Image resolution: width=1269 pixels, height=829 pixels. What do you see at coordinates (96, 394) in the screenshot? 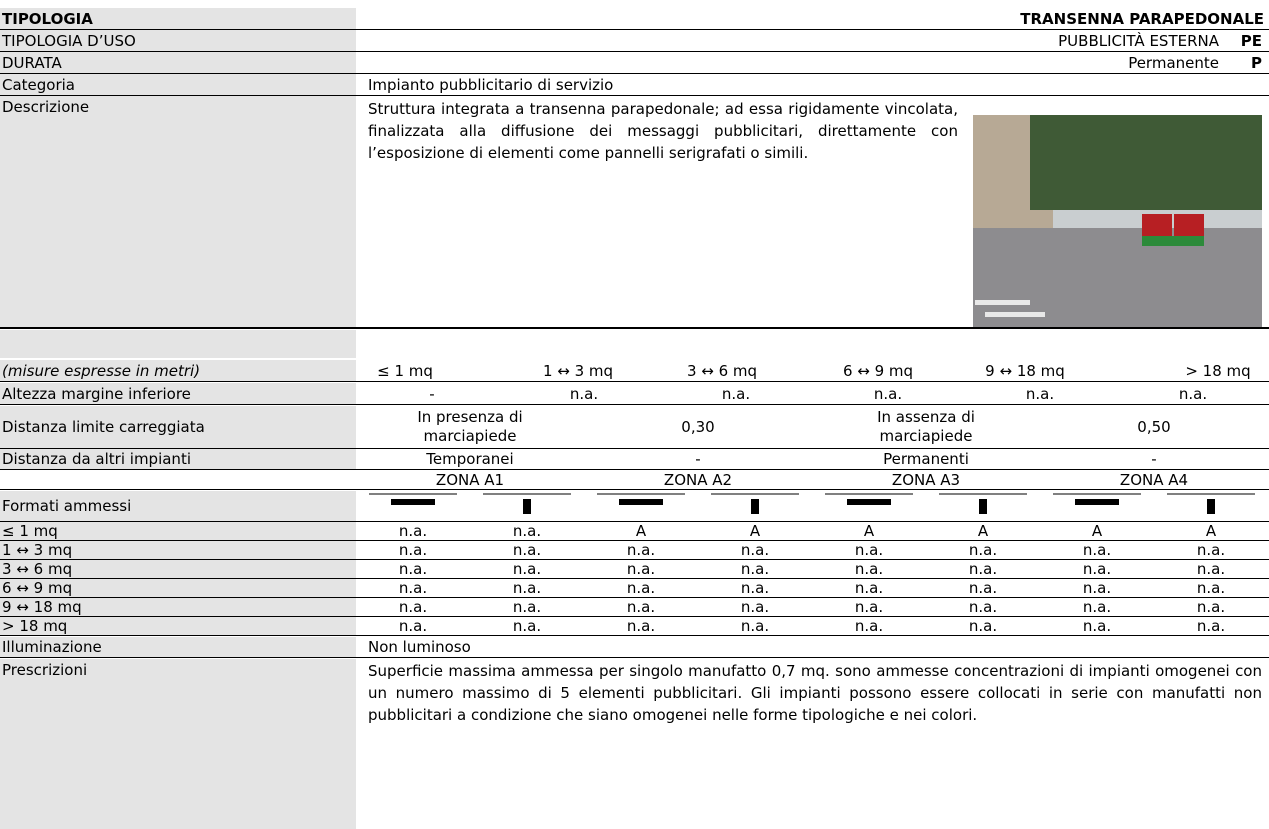
I see `row-label: Altezza margine inferiore` at bounding box center [96, 394].